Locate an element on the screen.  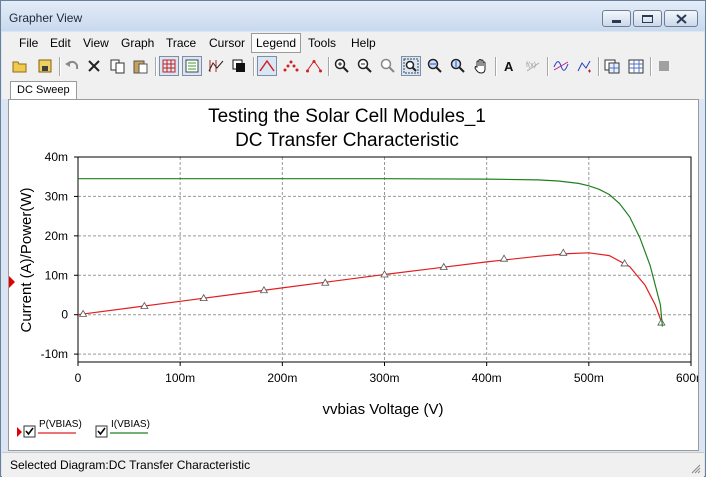
open-button is located at coordinates (20, 66).